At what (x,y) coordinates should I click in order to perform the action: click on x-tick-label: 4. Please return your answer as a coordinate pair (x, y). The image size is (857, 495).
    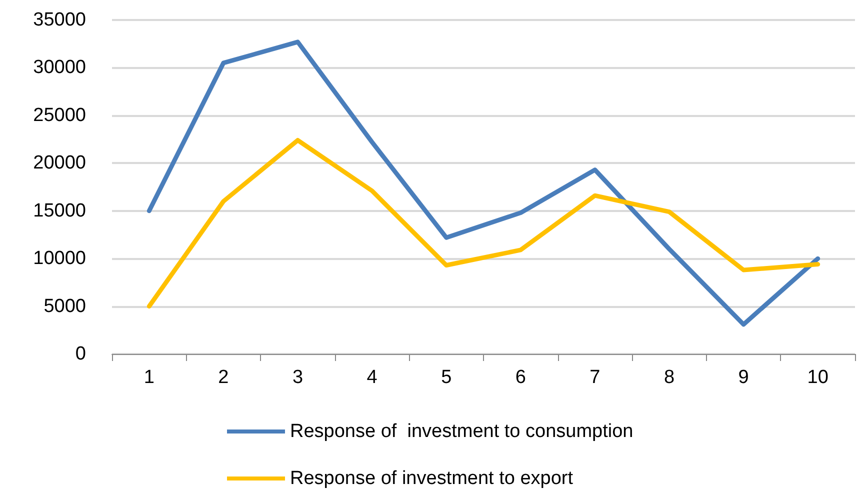
    Looking at the image, I should click on (372, 377).